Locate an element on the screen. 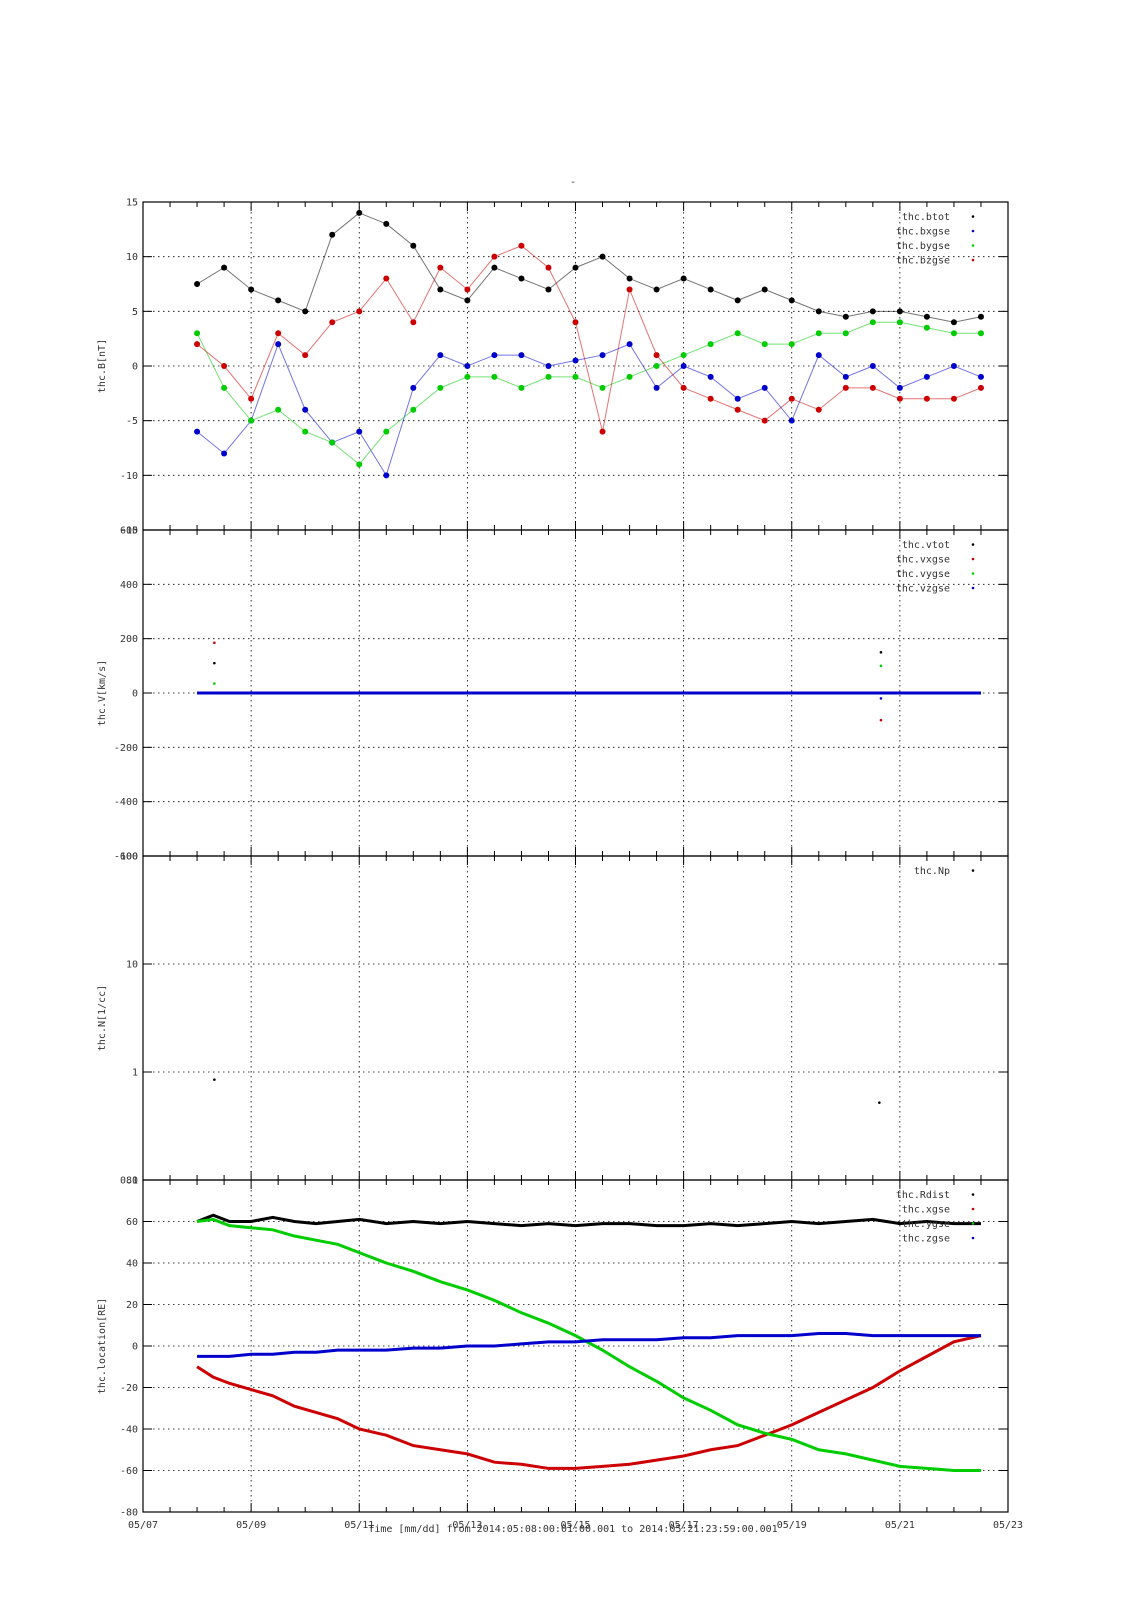  series-thc.btot is located at coordinates (589, 267).